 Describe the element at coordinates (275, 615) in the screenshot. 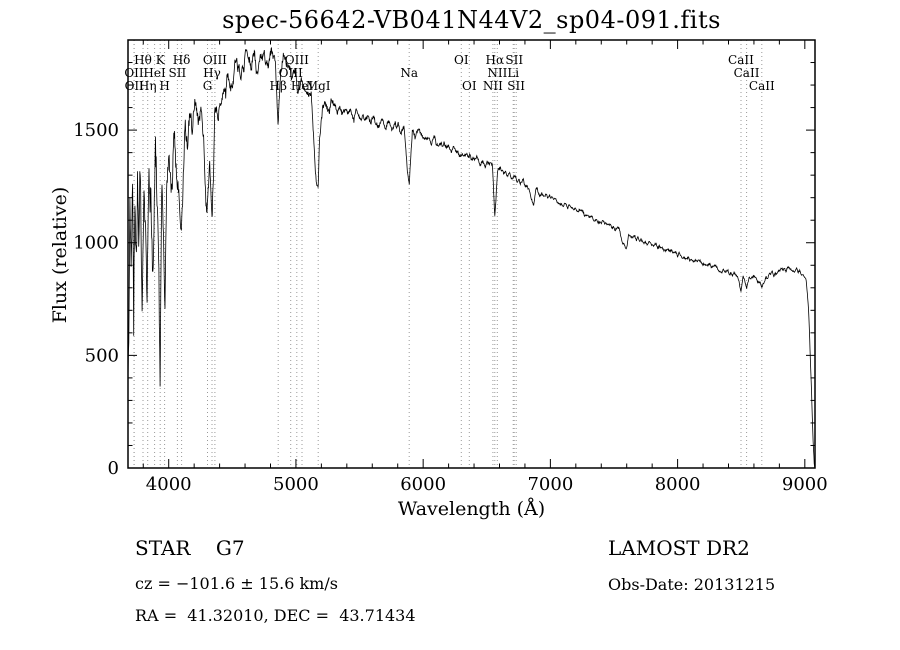

I see `ra-dec-text: RA = 41.32010, DEC = 43.71434` at that location.